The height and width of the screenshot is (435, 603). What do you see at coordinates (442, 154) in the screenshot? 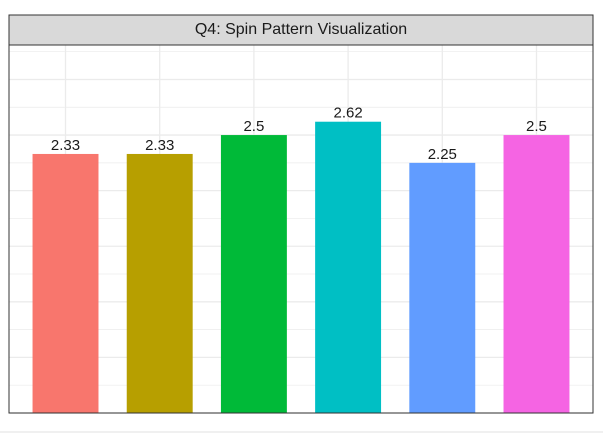
I see `value-label: 2.25` at bounding box center [442, 154].